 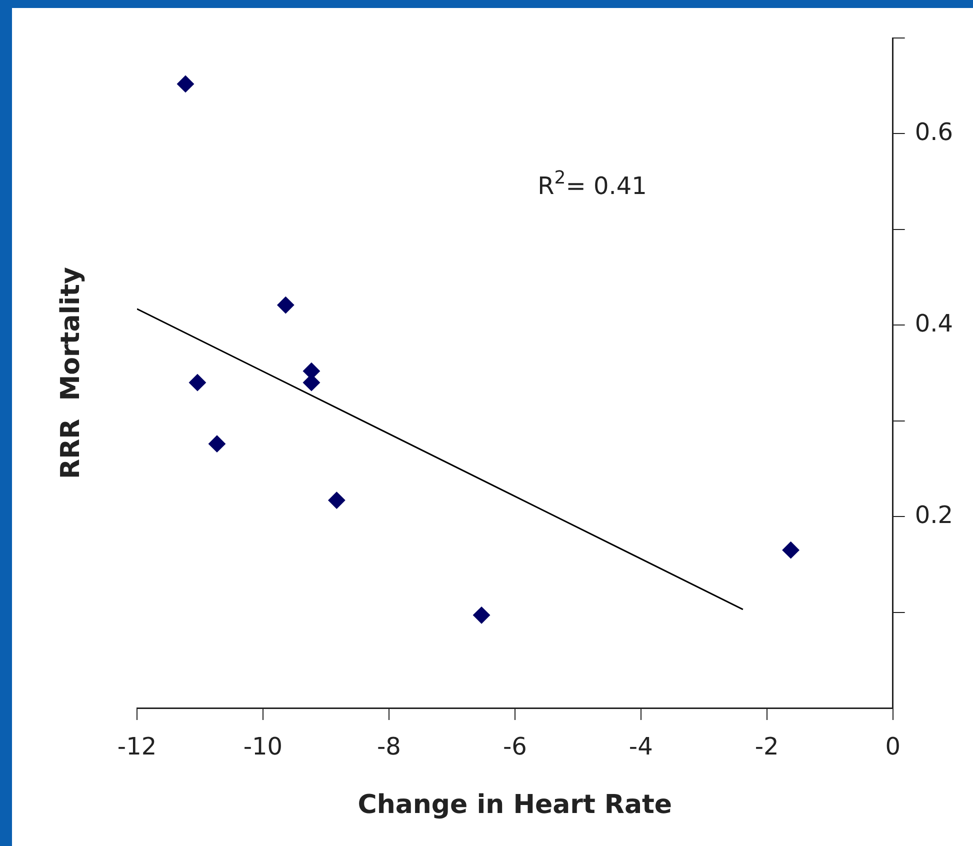 I want to click on x-tick-label: 0, so click(x=892, y=746).